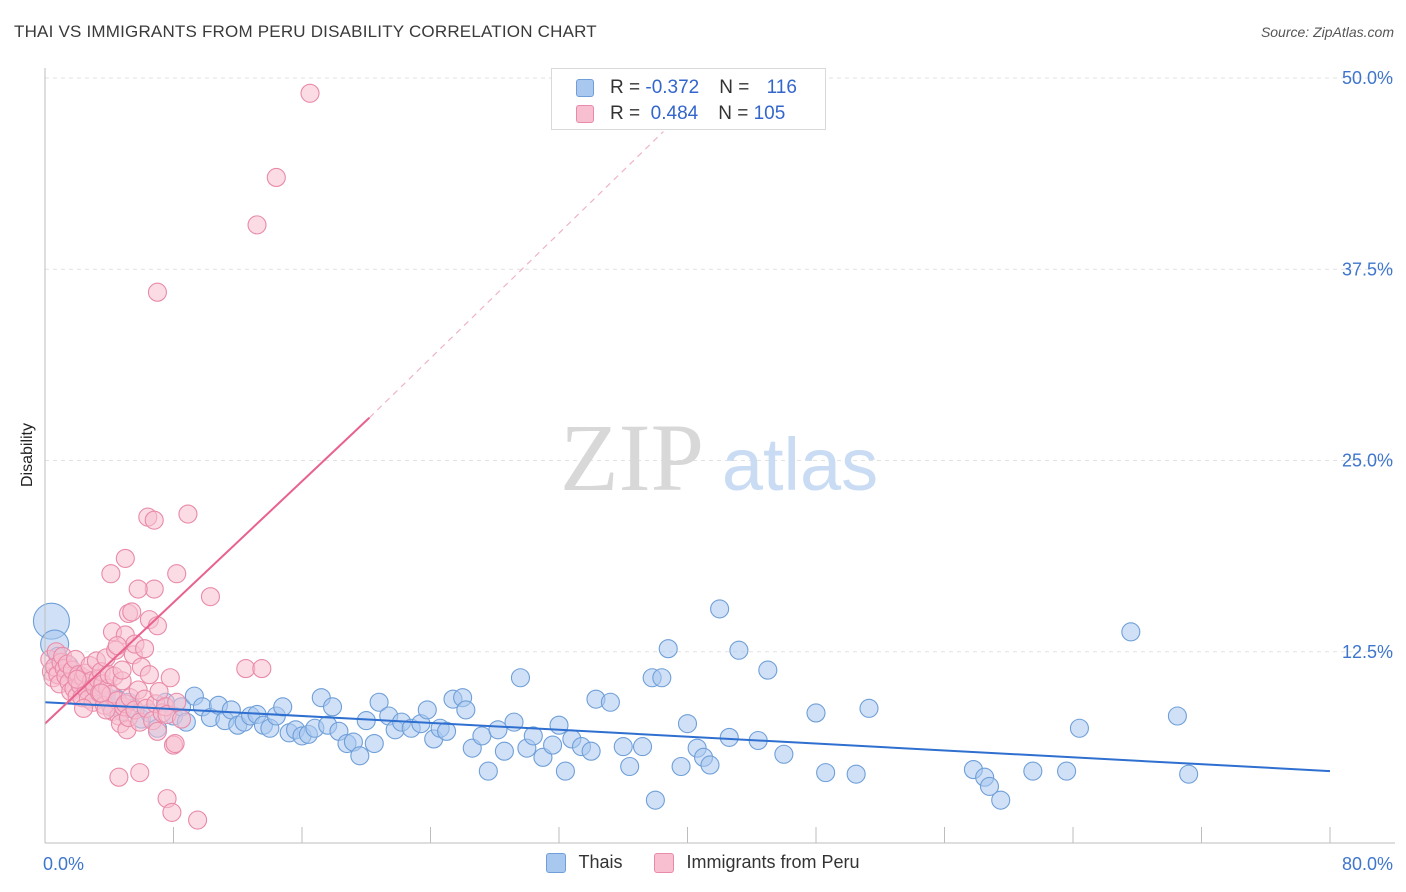 This screenshot has width=1406, height=892. I want to click on legend-label: Thais, so click(600, 862).